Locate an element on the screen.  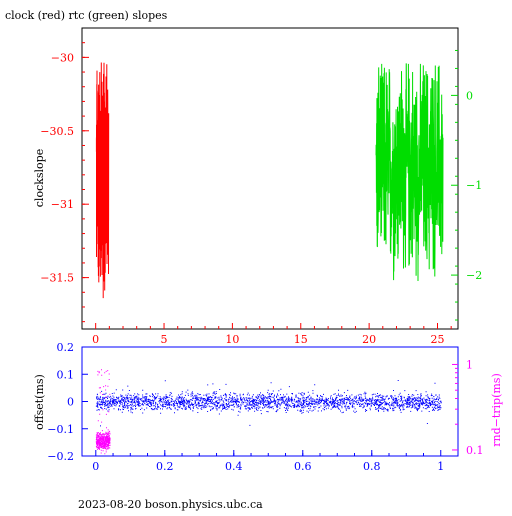
clock-series-line is located at coordinates (102, 180).